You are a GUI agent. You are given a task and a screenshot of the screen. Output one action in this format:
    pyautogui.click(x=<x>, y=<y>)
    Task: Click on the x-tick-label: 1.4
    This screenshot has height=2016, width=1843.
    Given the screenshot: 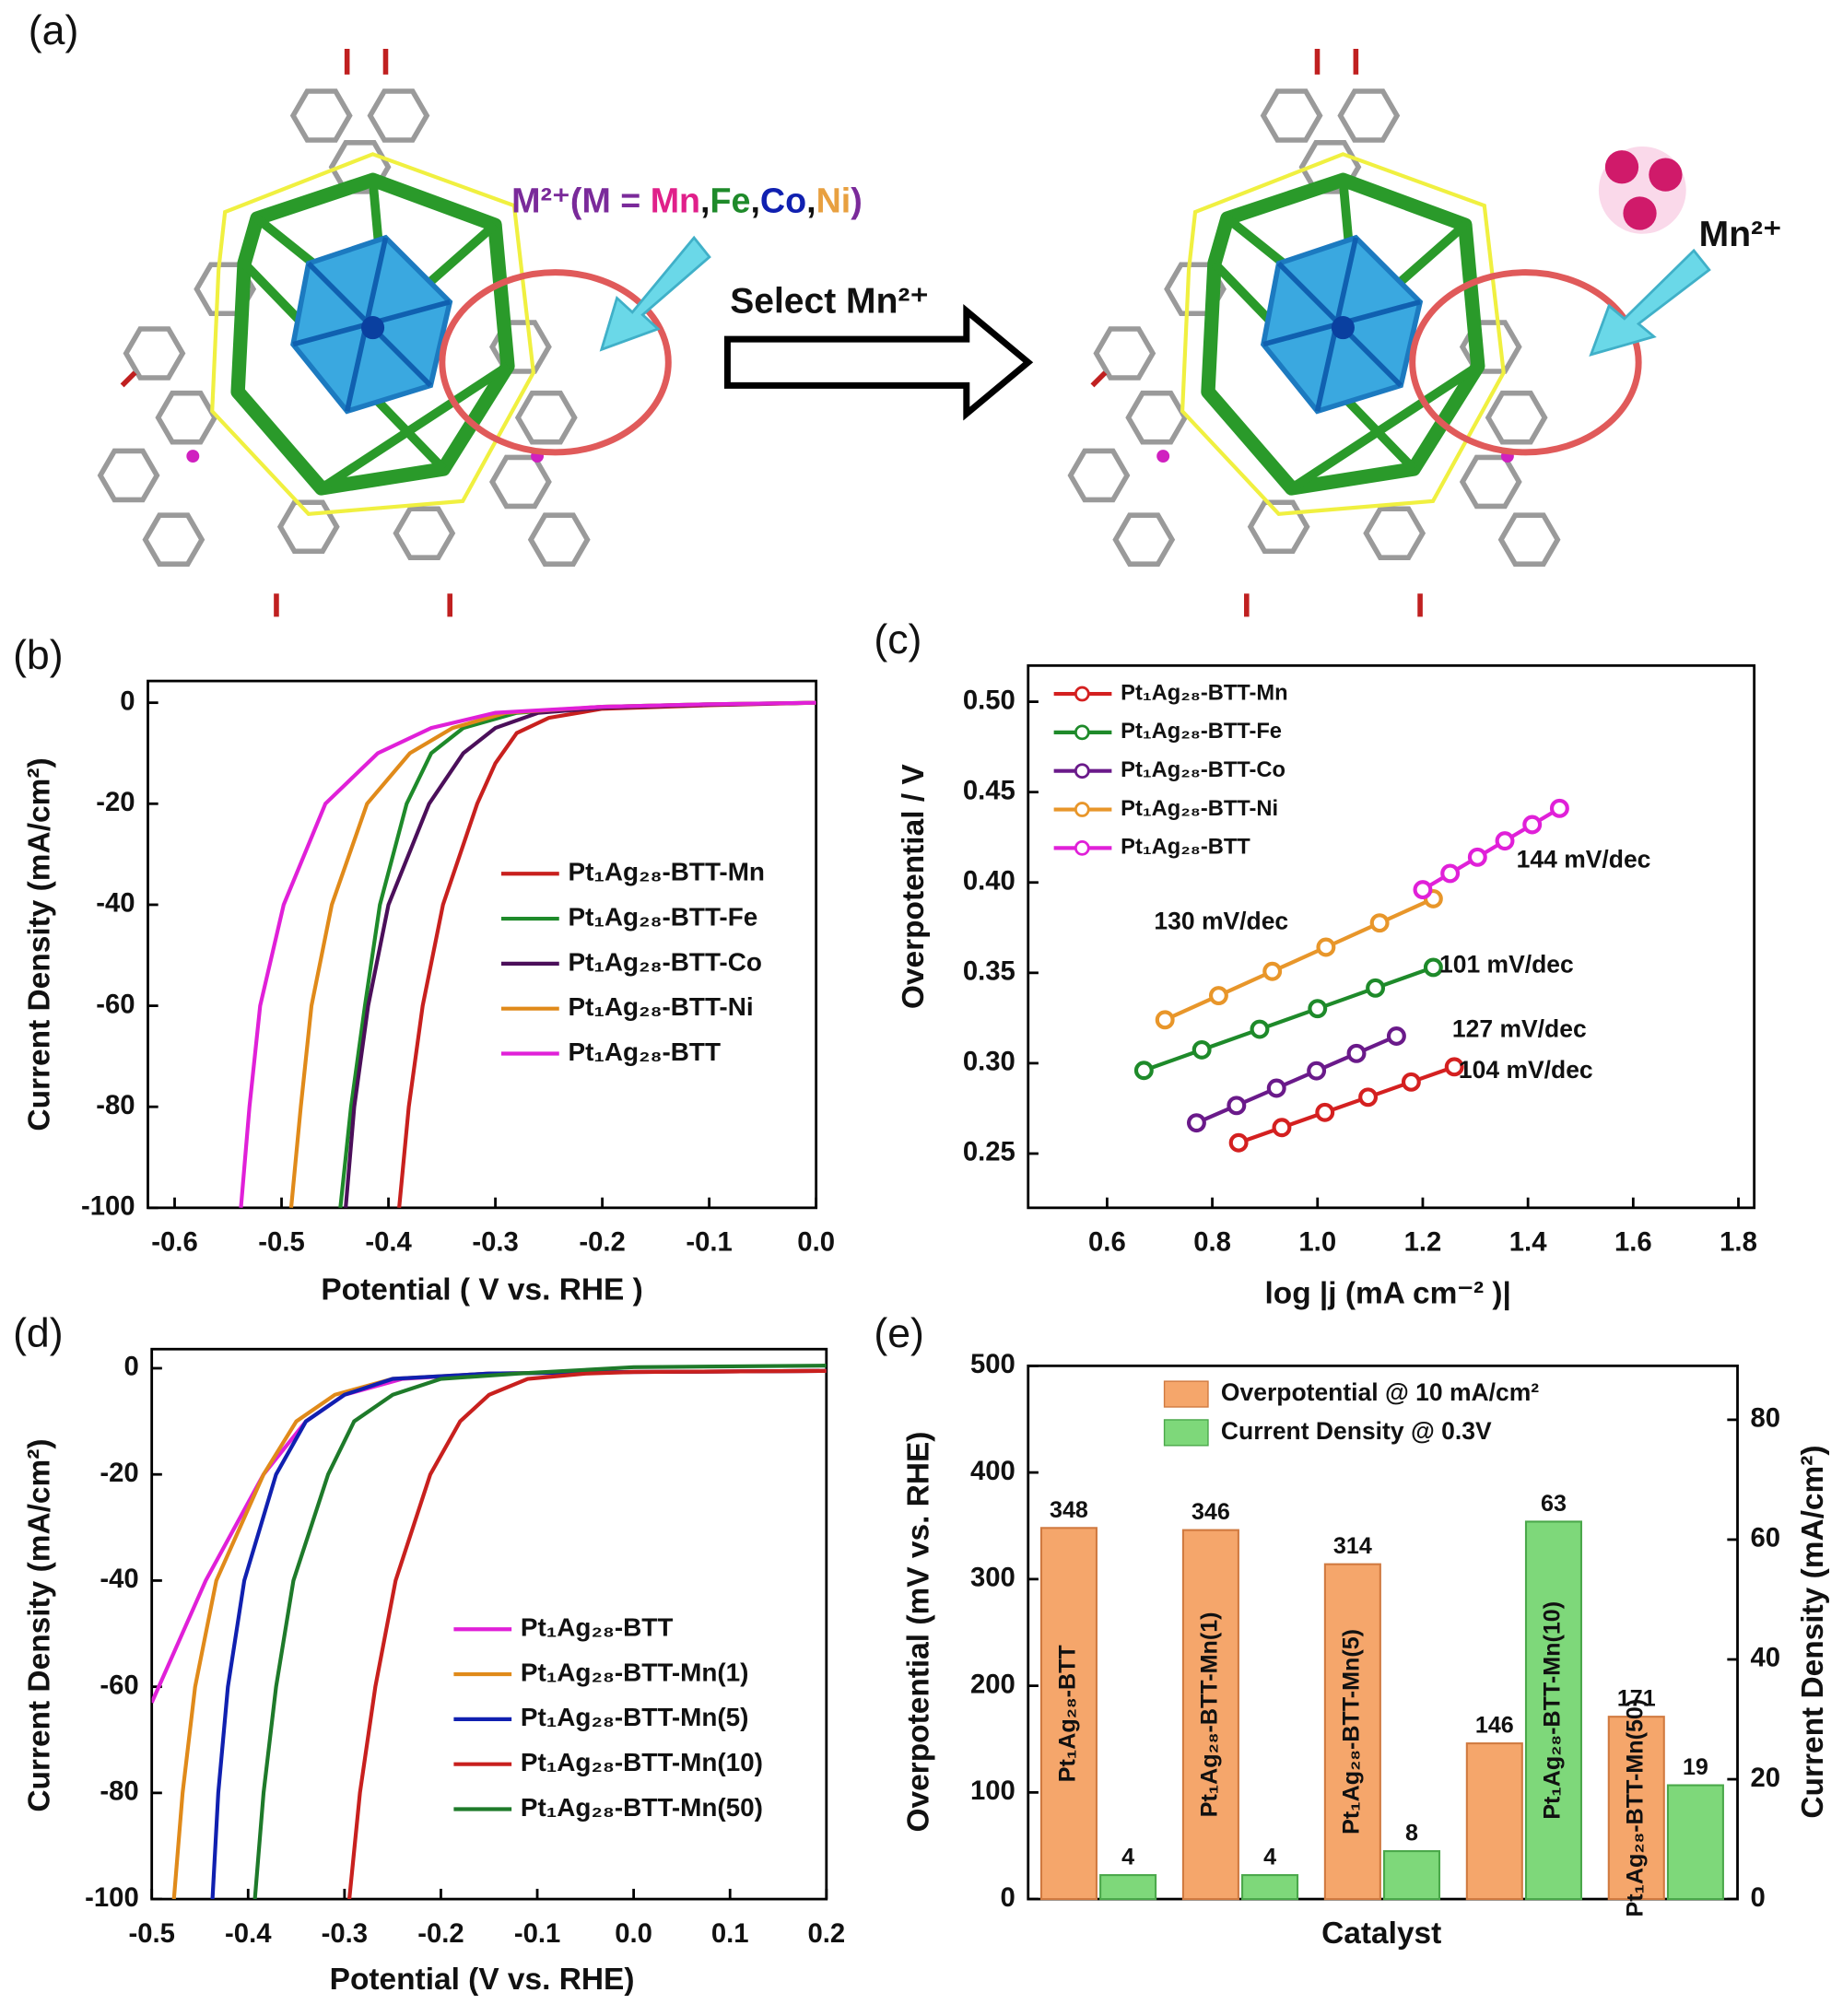 What is the action you would take?
    pyautogui.click(x=1528, y=1242)
    